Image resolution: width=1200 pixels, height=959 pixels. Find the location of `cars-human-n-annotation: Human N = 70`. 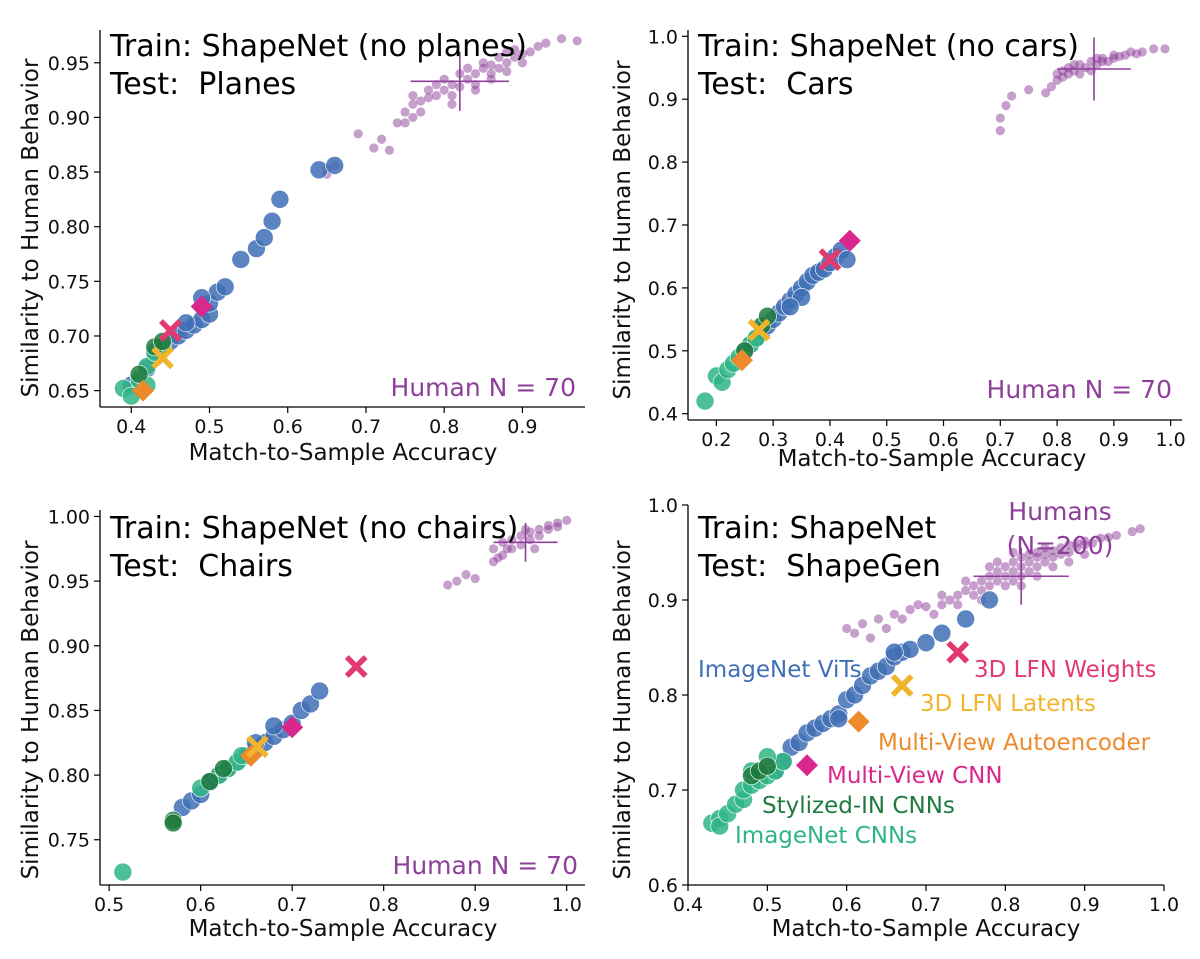

cars-human-n-annotation: Human N = 70 is located at coordinates (1079, 389).